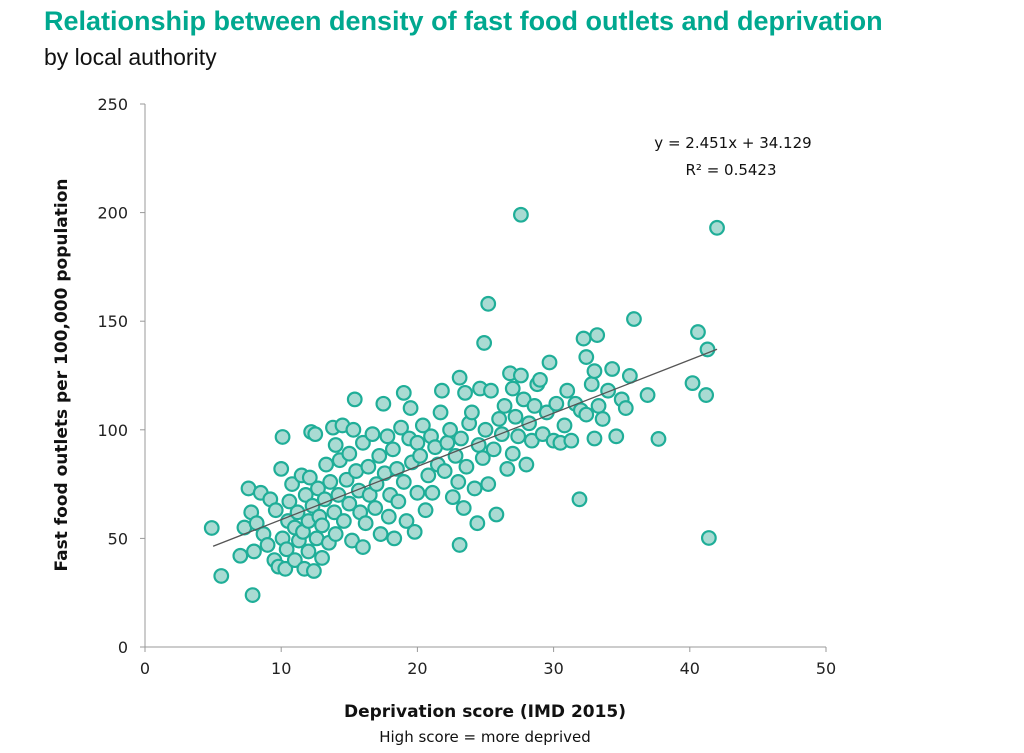 This screenshot has height=753, width=1024. Describe the element at coordinates (145, 668) in the screenshot. I see `x-tick-label: 0` at that location.